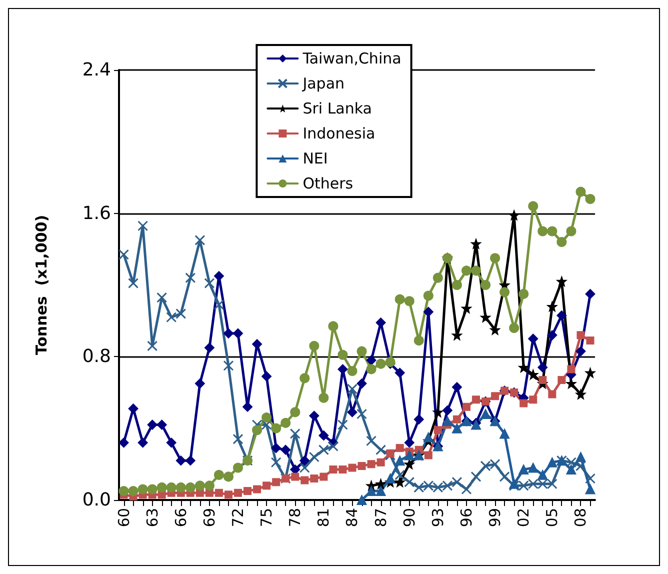 This screenshot has width=668, height=574. Describe the element at coordinates (337, 109) in the screenshot. I see `legend-label: Sri Lanka` at that location.